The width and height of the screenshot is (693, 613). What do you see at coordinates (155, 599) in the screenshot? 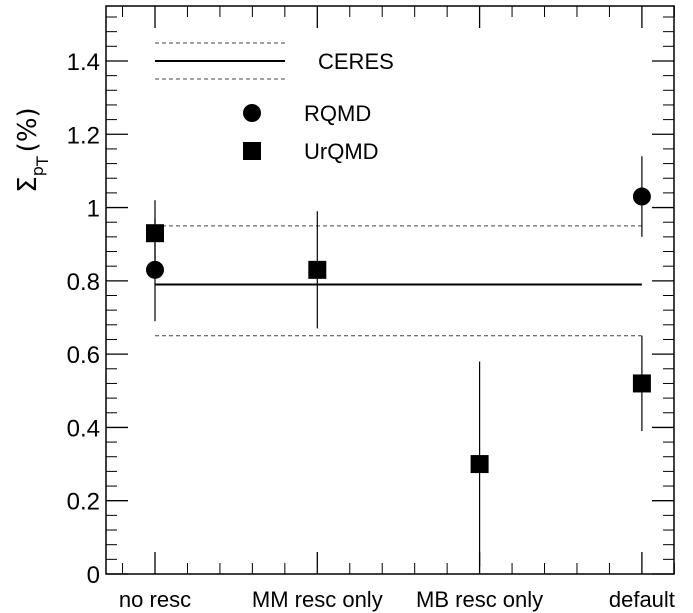
I see `x-tick-label: no resc` at bounding box center [155, 599].